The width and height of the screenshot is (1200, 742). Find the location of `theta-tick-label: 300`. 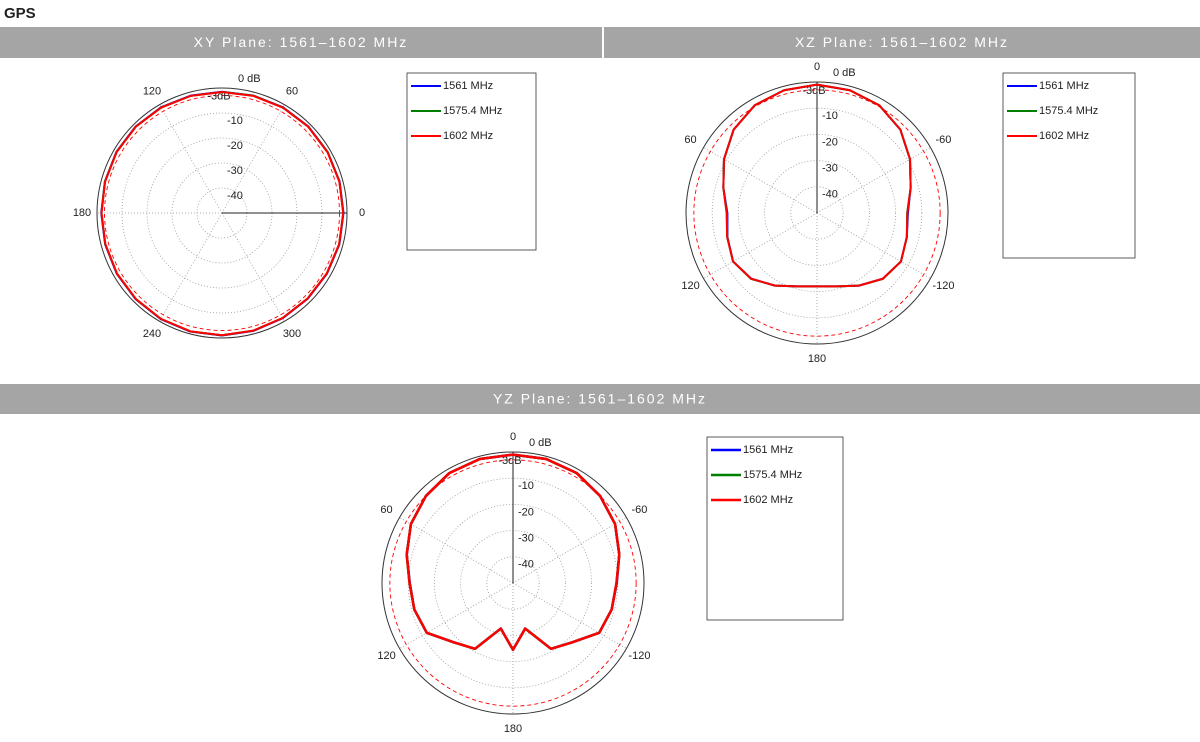

theta-tick-label: 300 is located at coordinates (292, 334).